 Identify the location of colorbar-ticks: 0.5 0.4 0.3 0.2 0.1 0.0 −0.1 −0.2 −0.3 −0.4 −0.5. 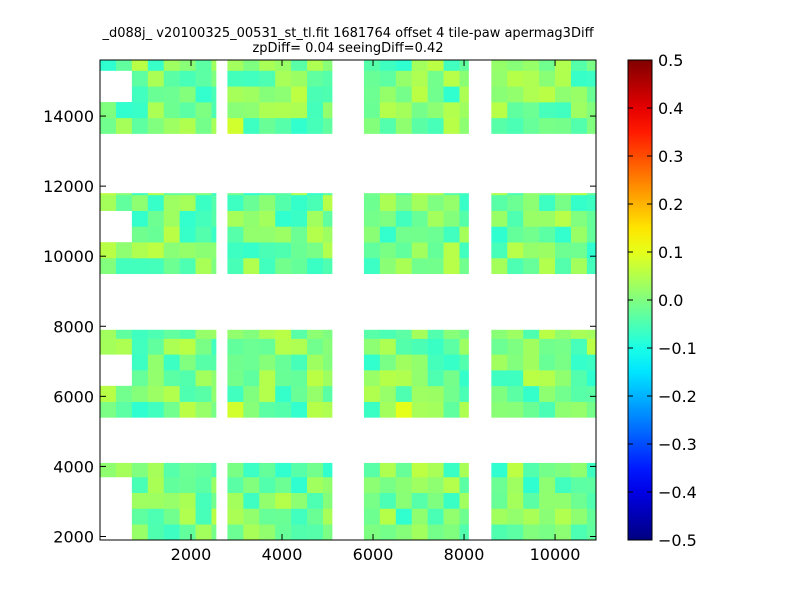
(662, 300).